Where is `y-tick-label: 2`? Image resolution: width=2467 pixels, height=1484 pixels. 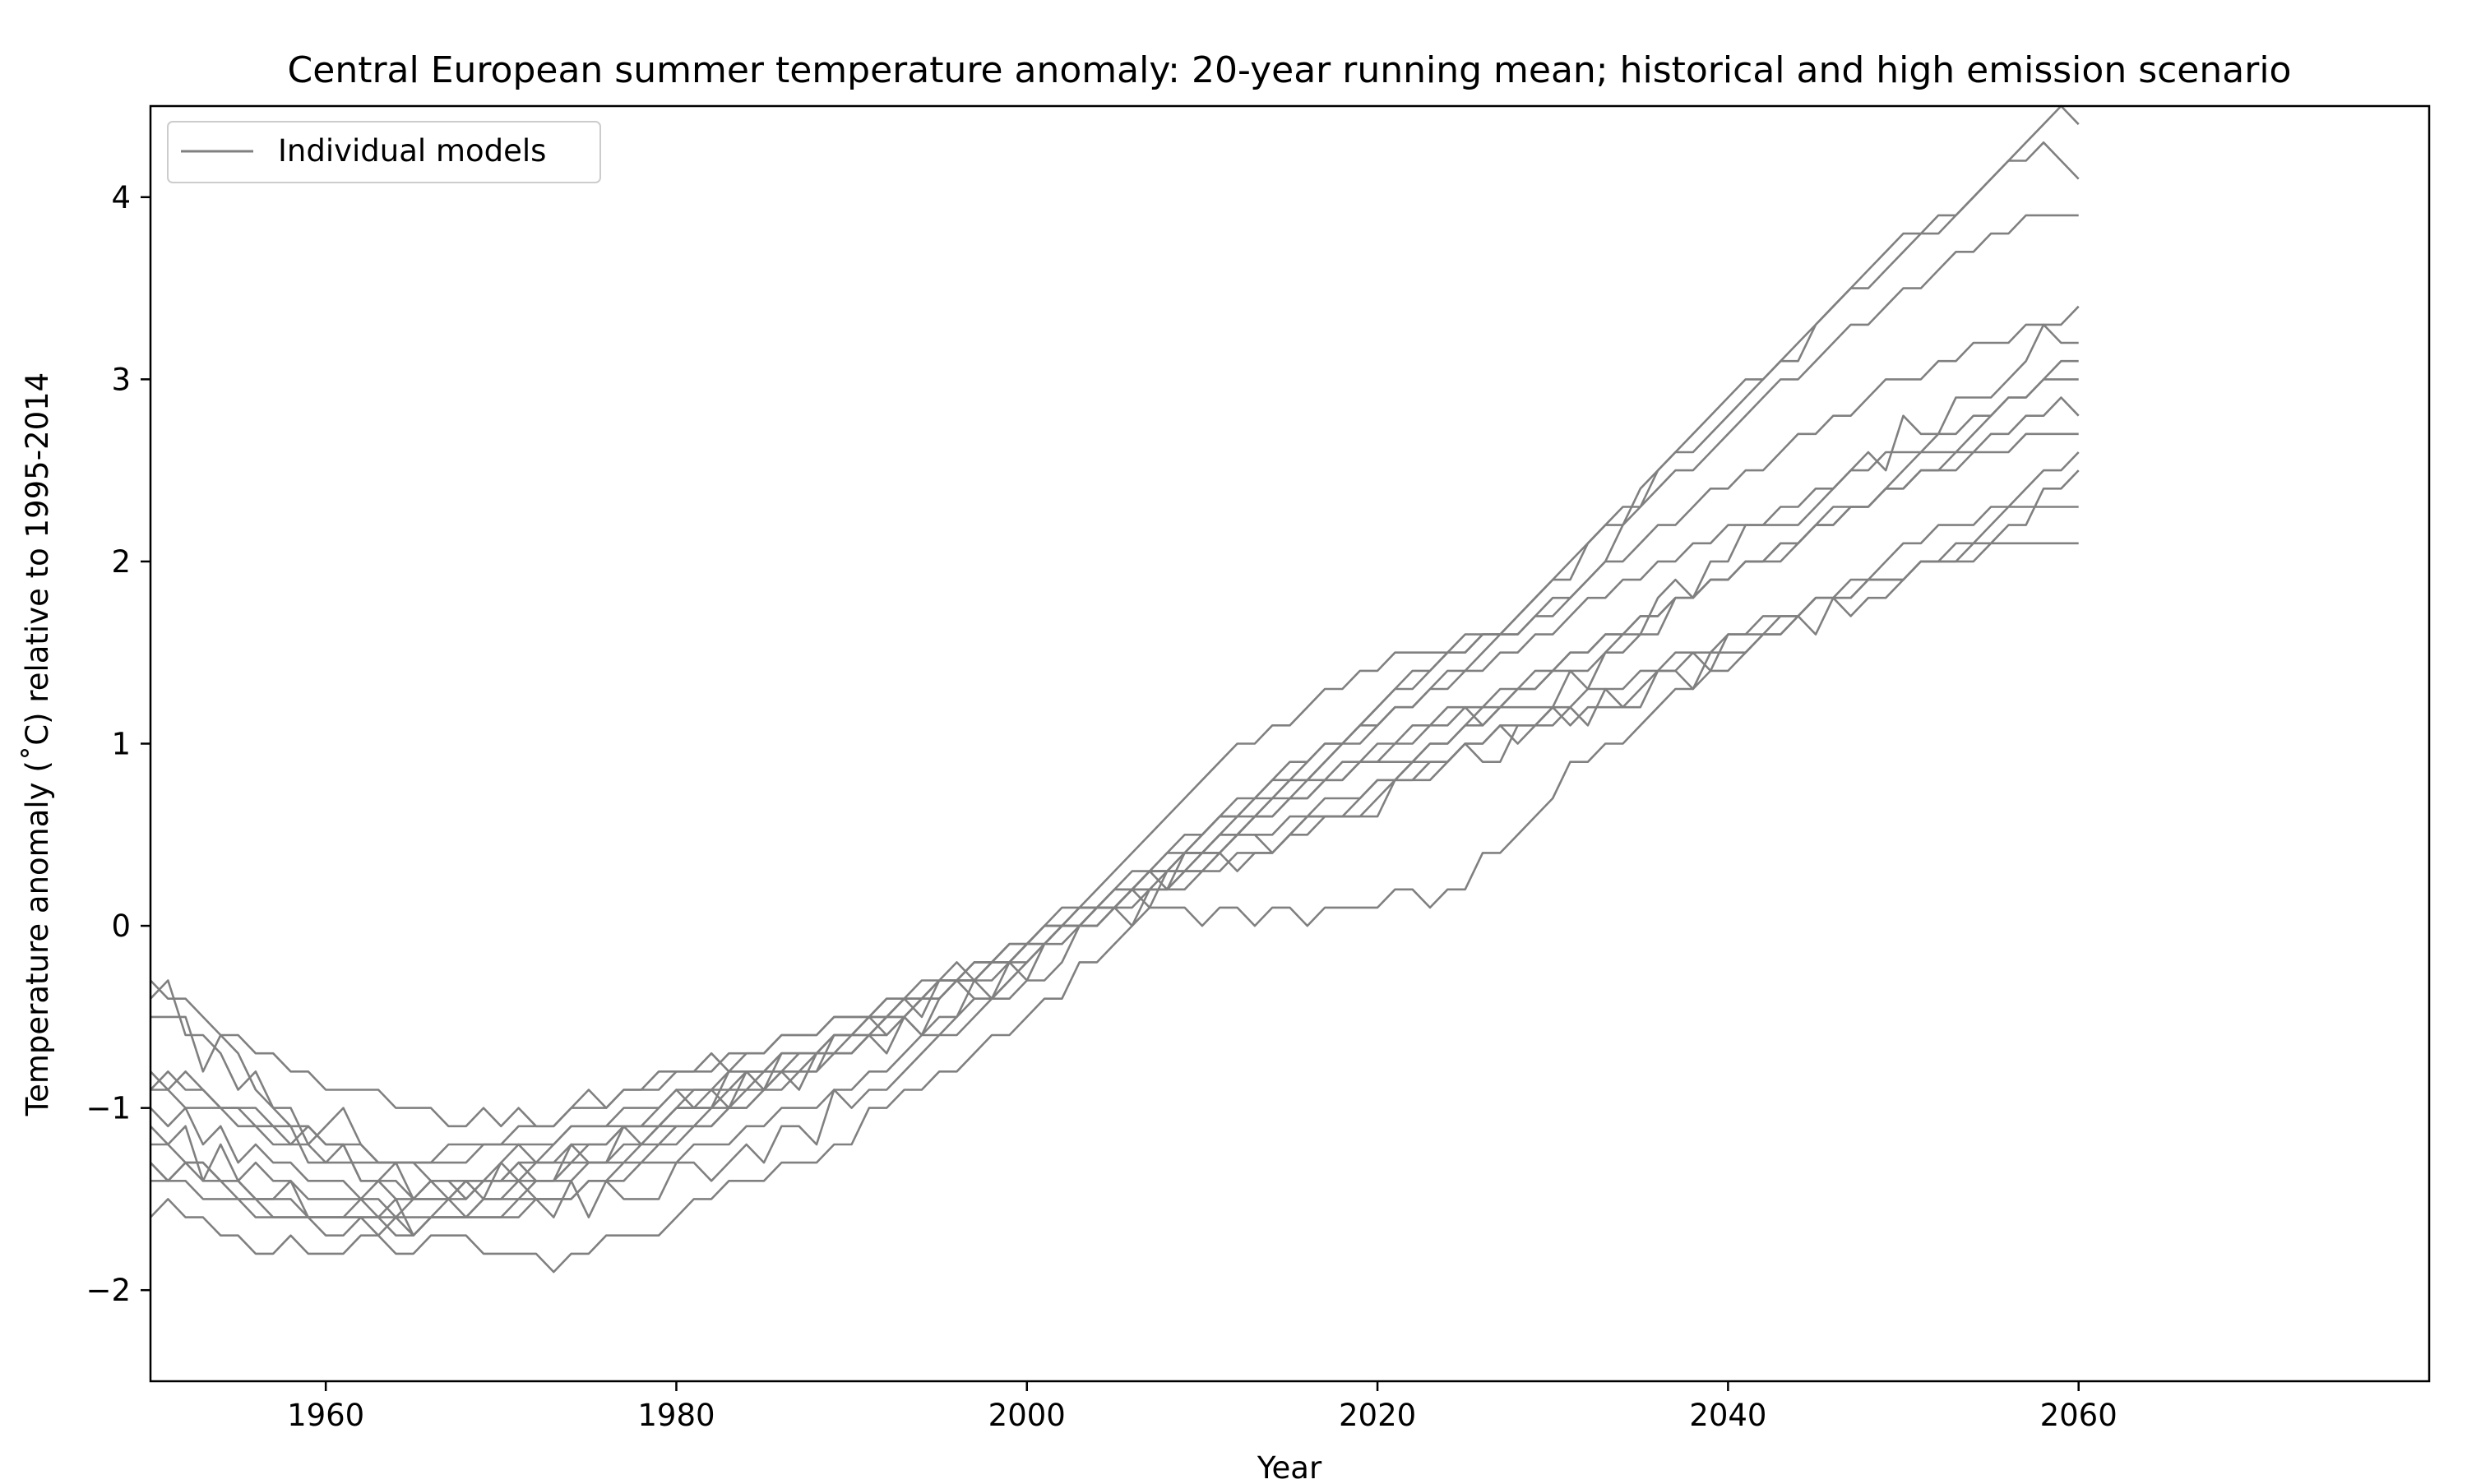 y-tick-label: 2 is located at coordinates (121, 562).